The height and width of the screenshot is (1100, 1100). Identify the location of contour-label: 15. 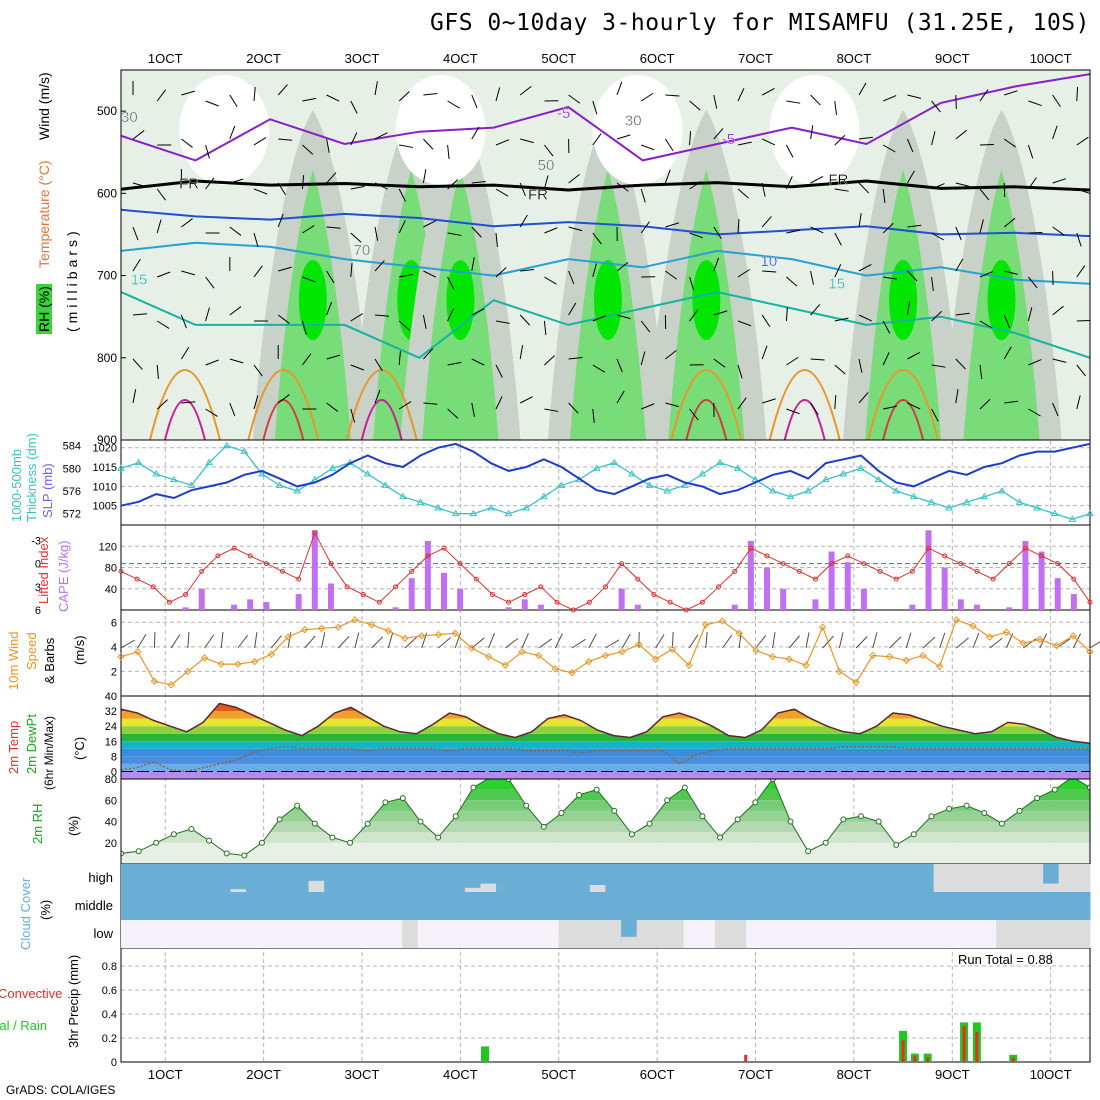
(139, 280).